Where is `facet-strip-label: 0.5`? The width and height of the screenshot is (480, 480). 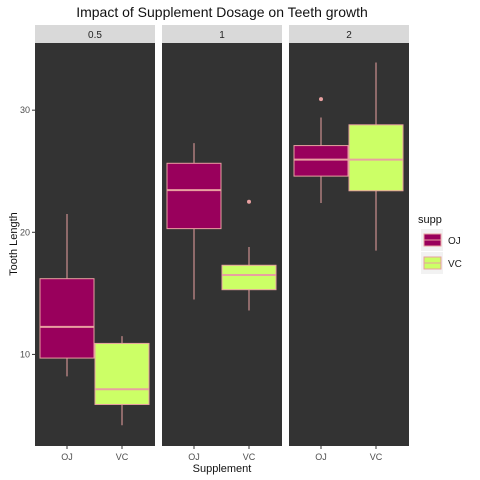
facet-strip-label: 0.5 is located at coordinates (95, 35).